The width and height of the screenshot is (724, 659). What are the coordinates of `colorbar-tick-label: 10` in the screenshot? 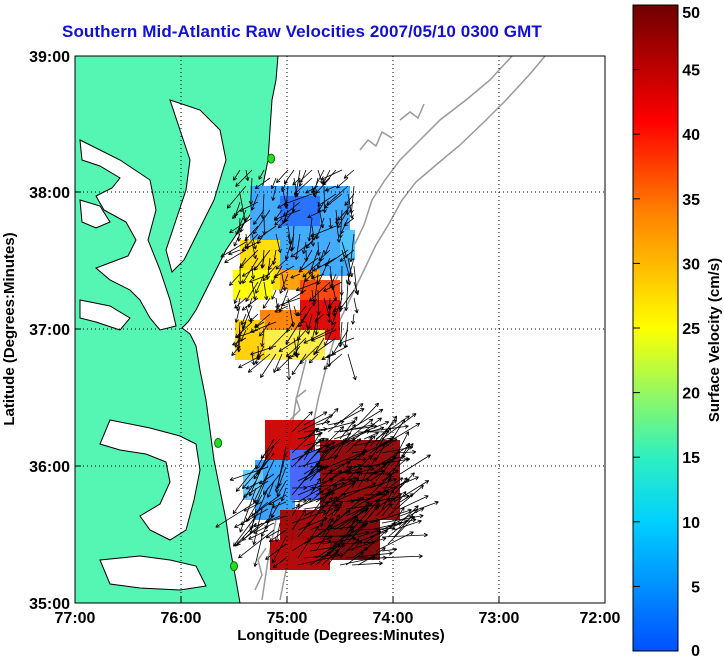 It's located at (691, 523).